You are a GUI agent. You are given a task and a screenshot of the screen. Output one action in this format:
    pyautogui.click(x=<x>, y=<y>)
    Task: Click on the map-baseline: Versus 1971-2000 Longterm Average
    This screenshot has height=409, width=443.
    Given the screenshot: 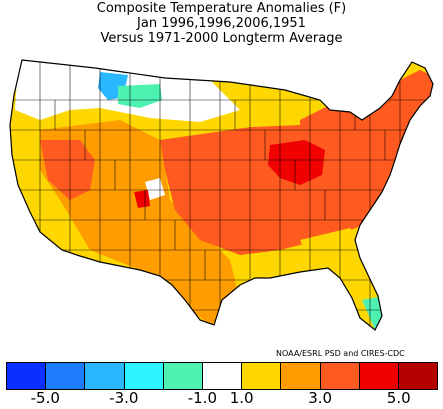 What is the action you would take?
    pyautogui.click(x=221, y=38)
    